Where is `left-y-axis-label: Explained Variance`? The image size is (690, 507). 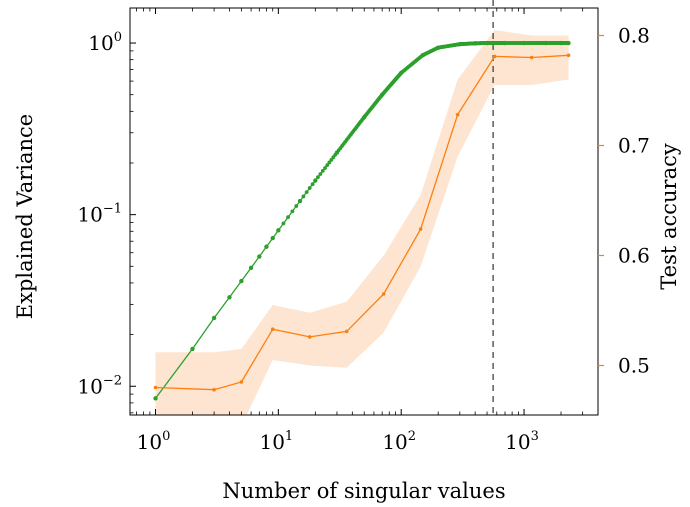 left-y-axis-label: Explained Variance is located at coordinates (25, 216).